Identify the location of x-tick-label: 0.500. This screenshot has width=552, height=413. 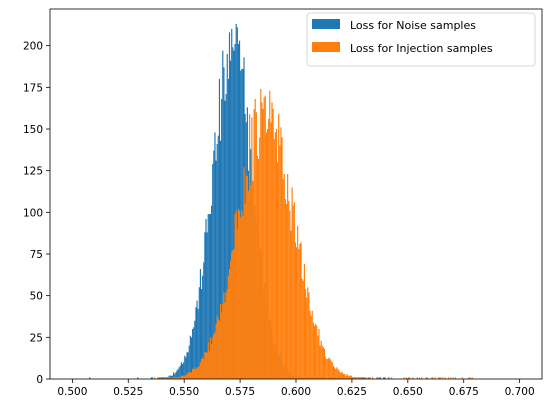
(72, 392).